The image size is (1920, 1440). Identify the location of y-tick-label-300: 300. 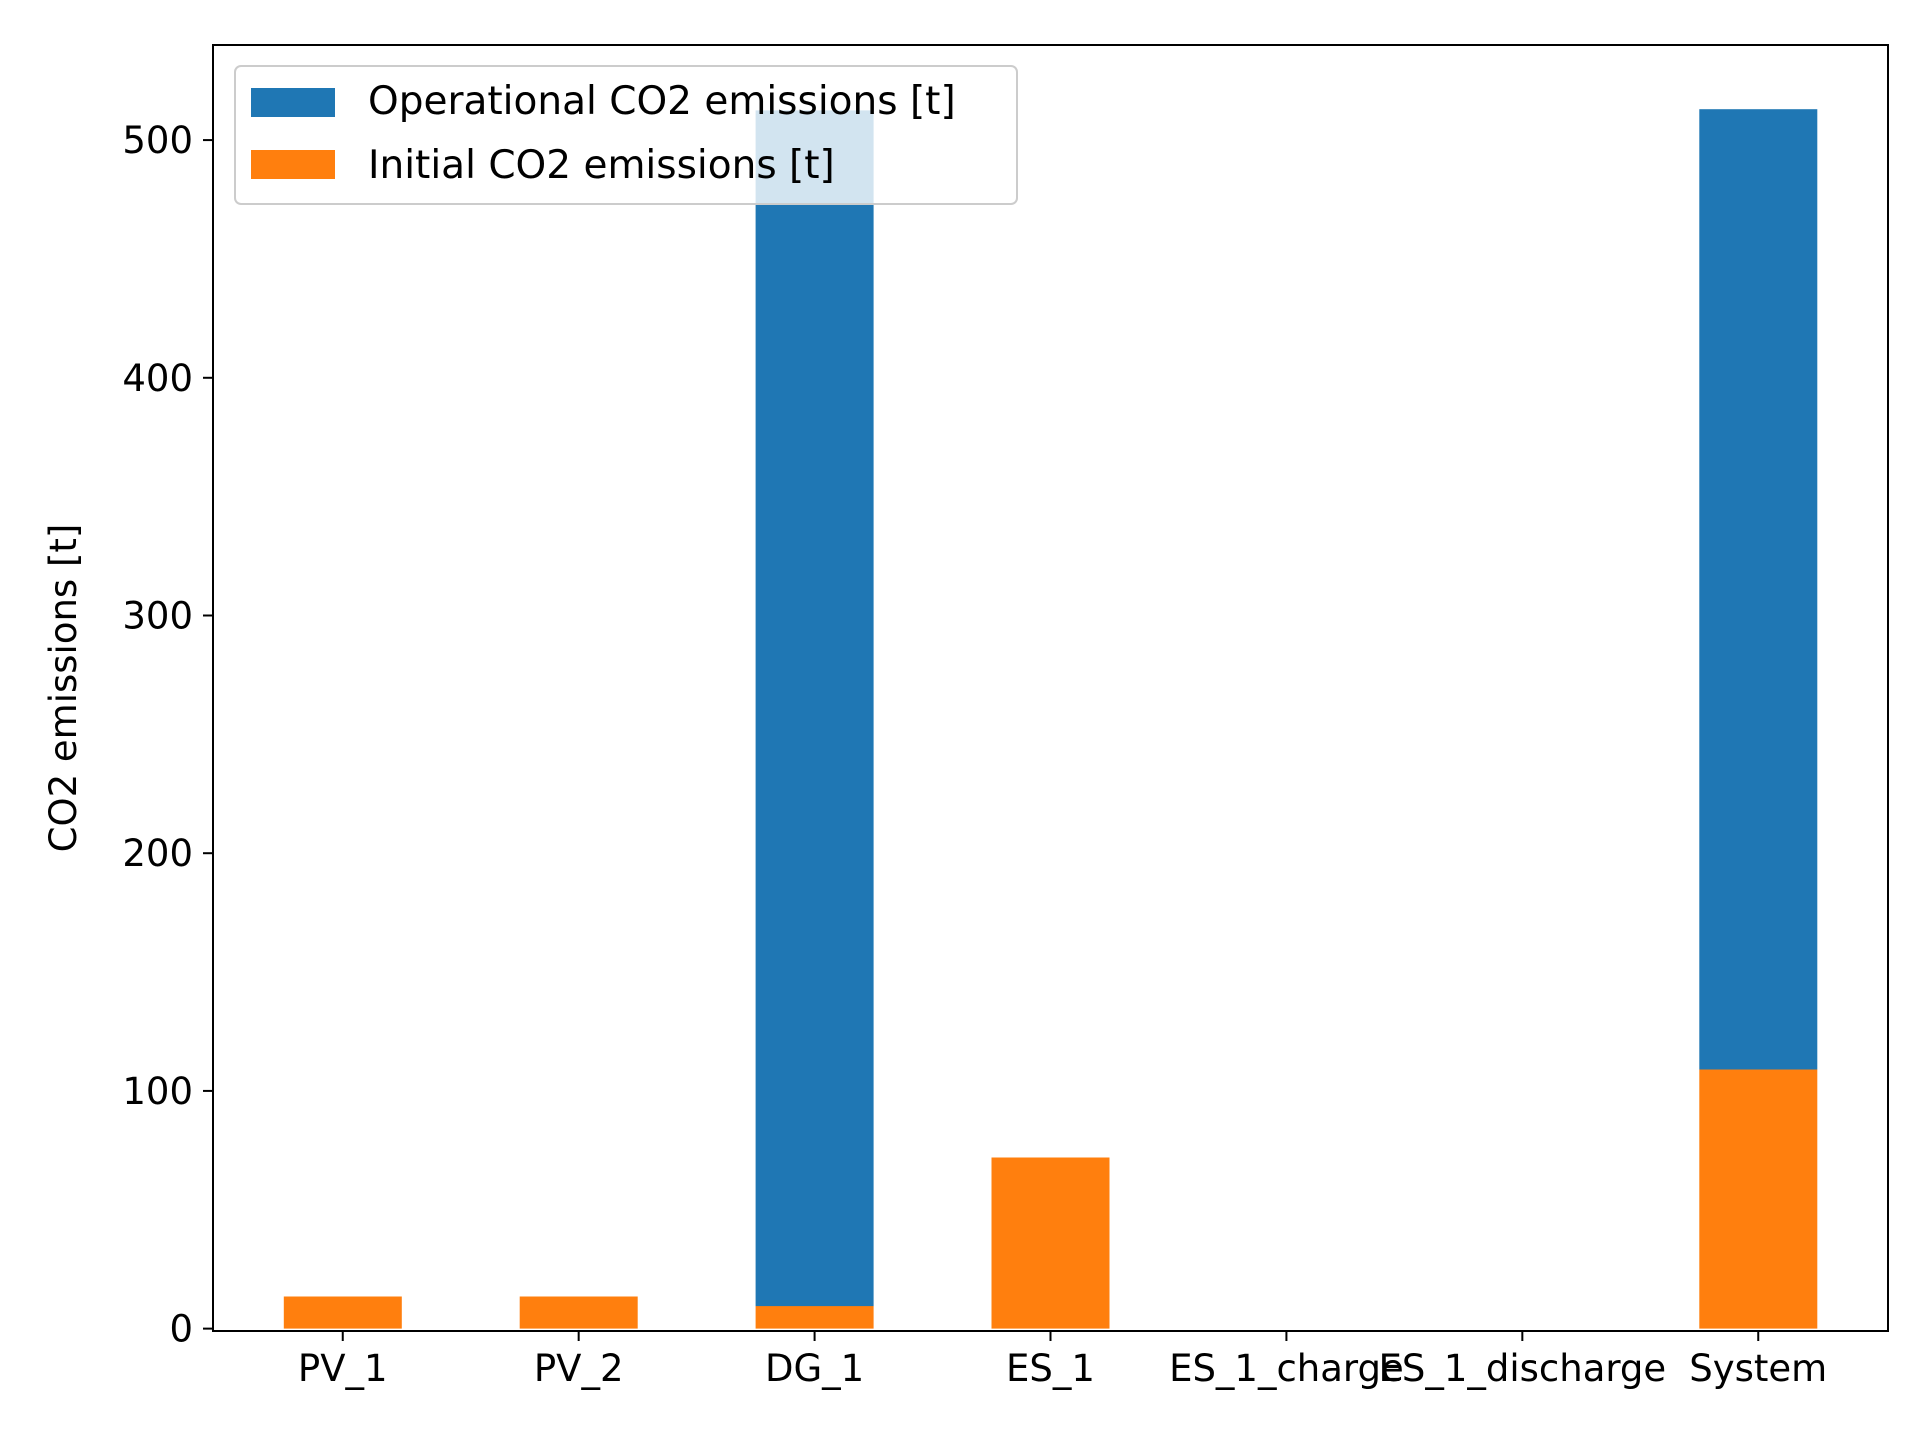
(157, 615).